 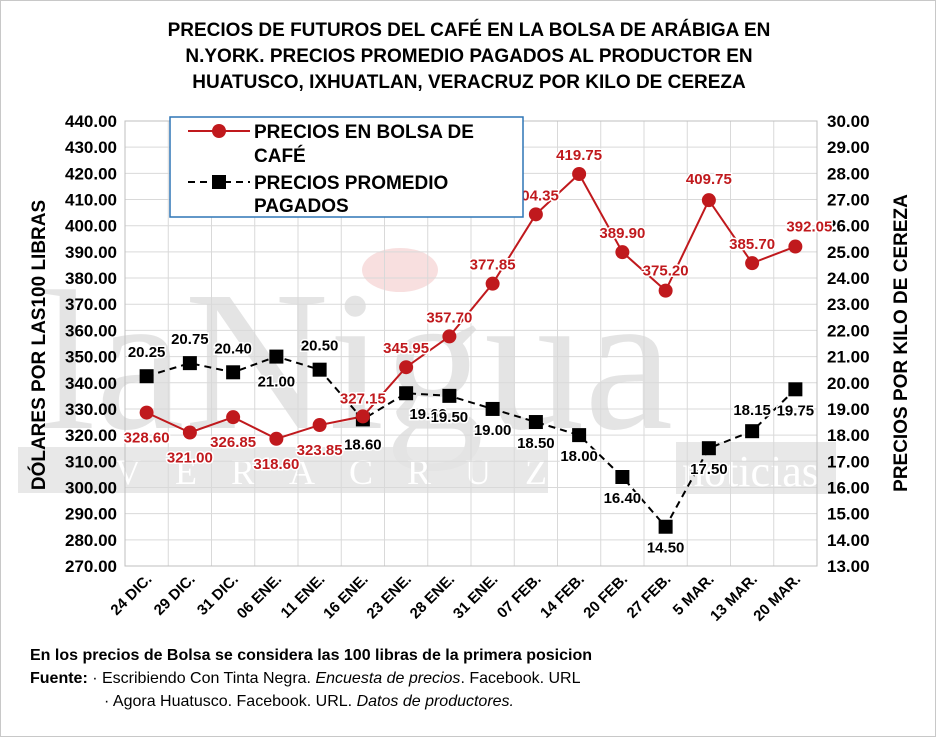 What do you see at coordinates (709, 179) in the screenshot?
I see `data-label-bolsa: 409.75` at bounding box center [709, 179].